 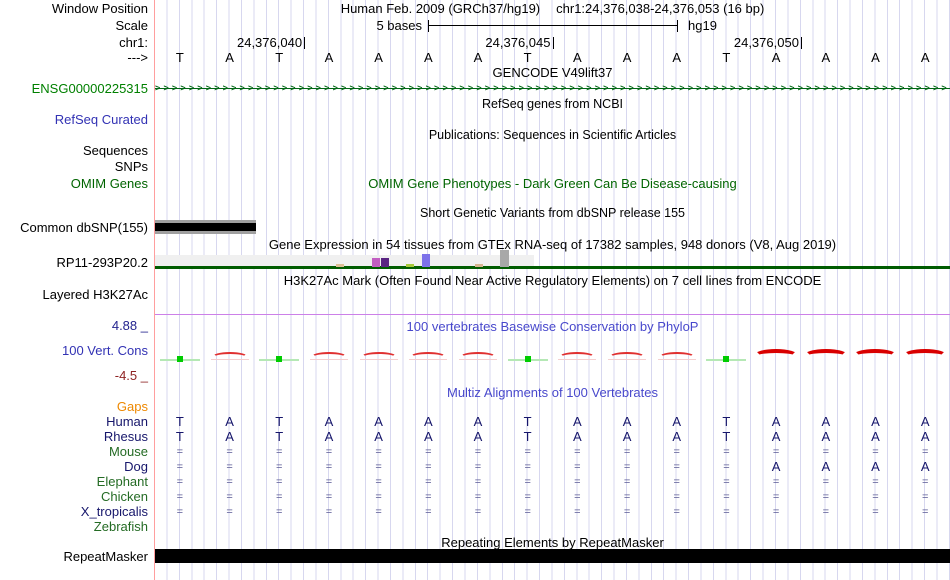 What do you see at coordinates (154, 290) in the screenshot?
I see `track-area-left-border` at bounding box center [154, 290].